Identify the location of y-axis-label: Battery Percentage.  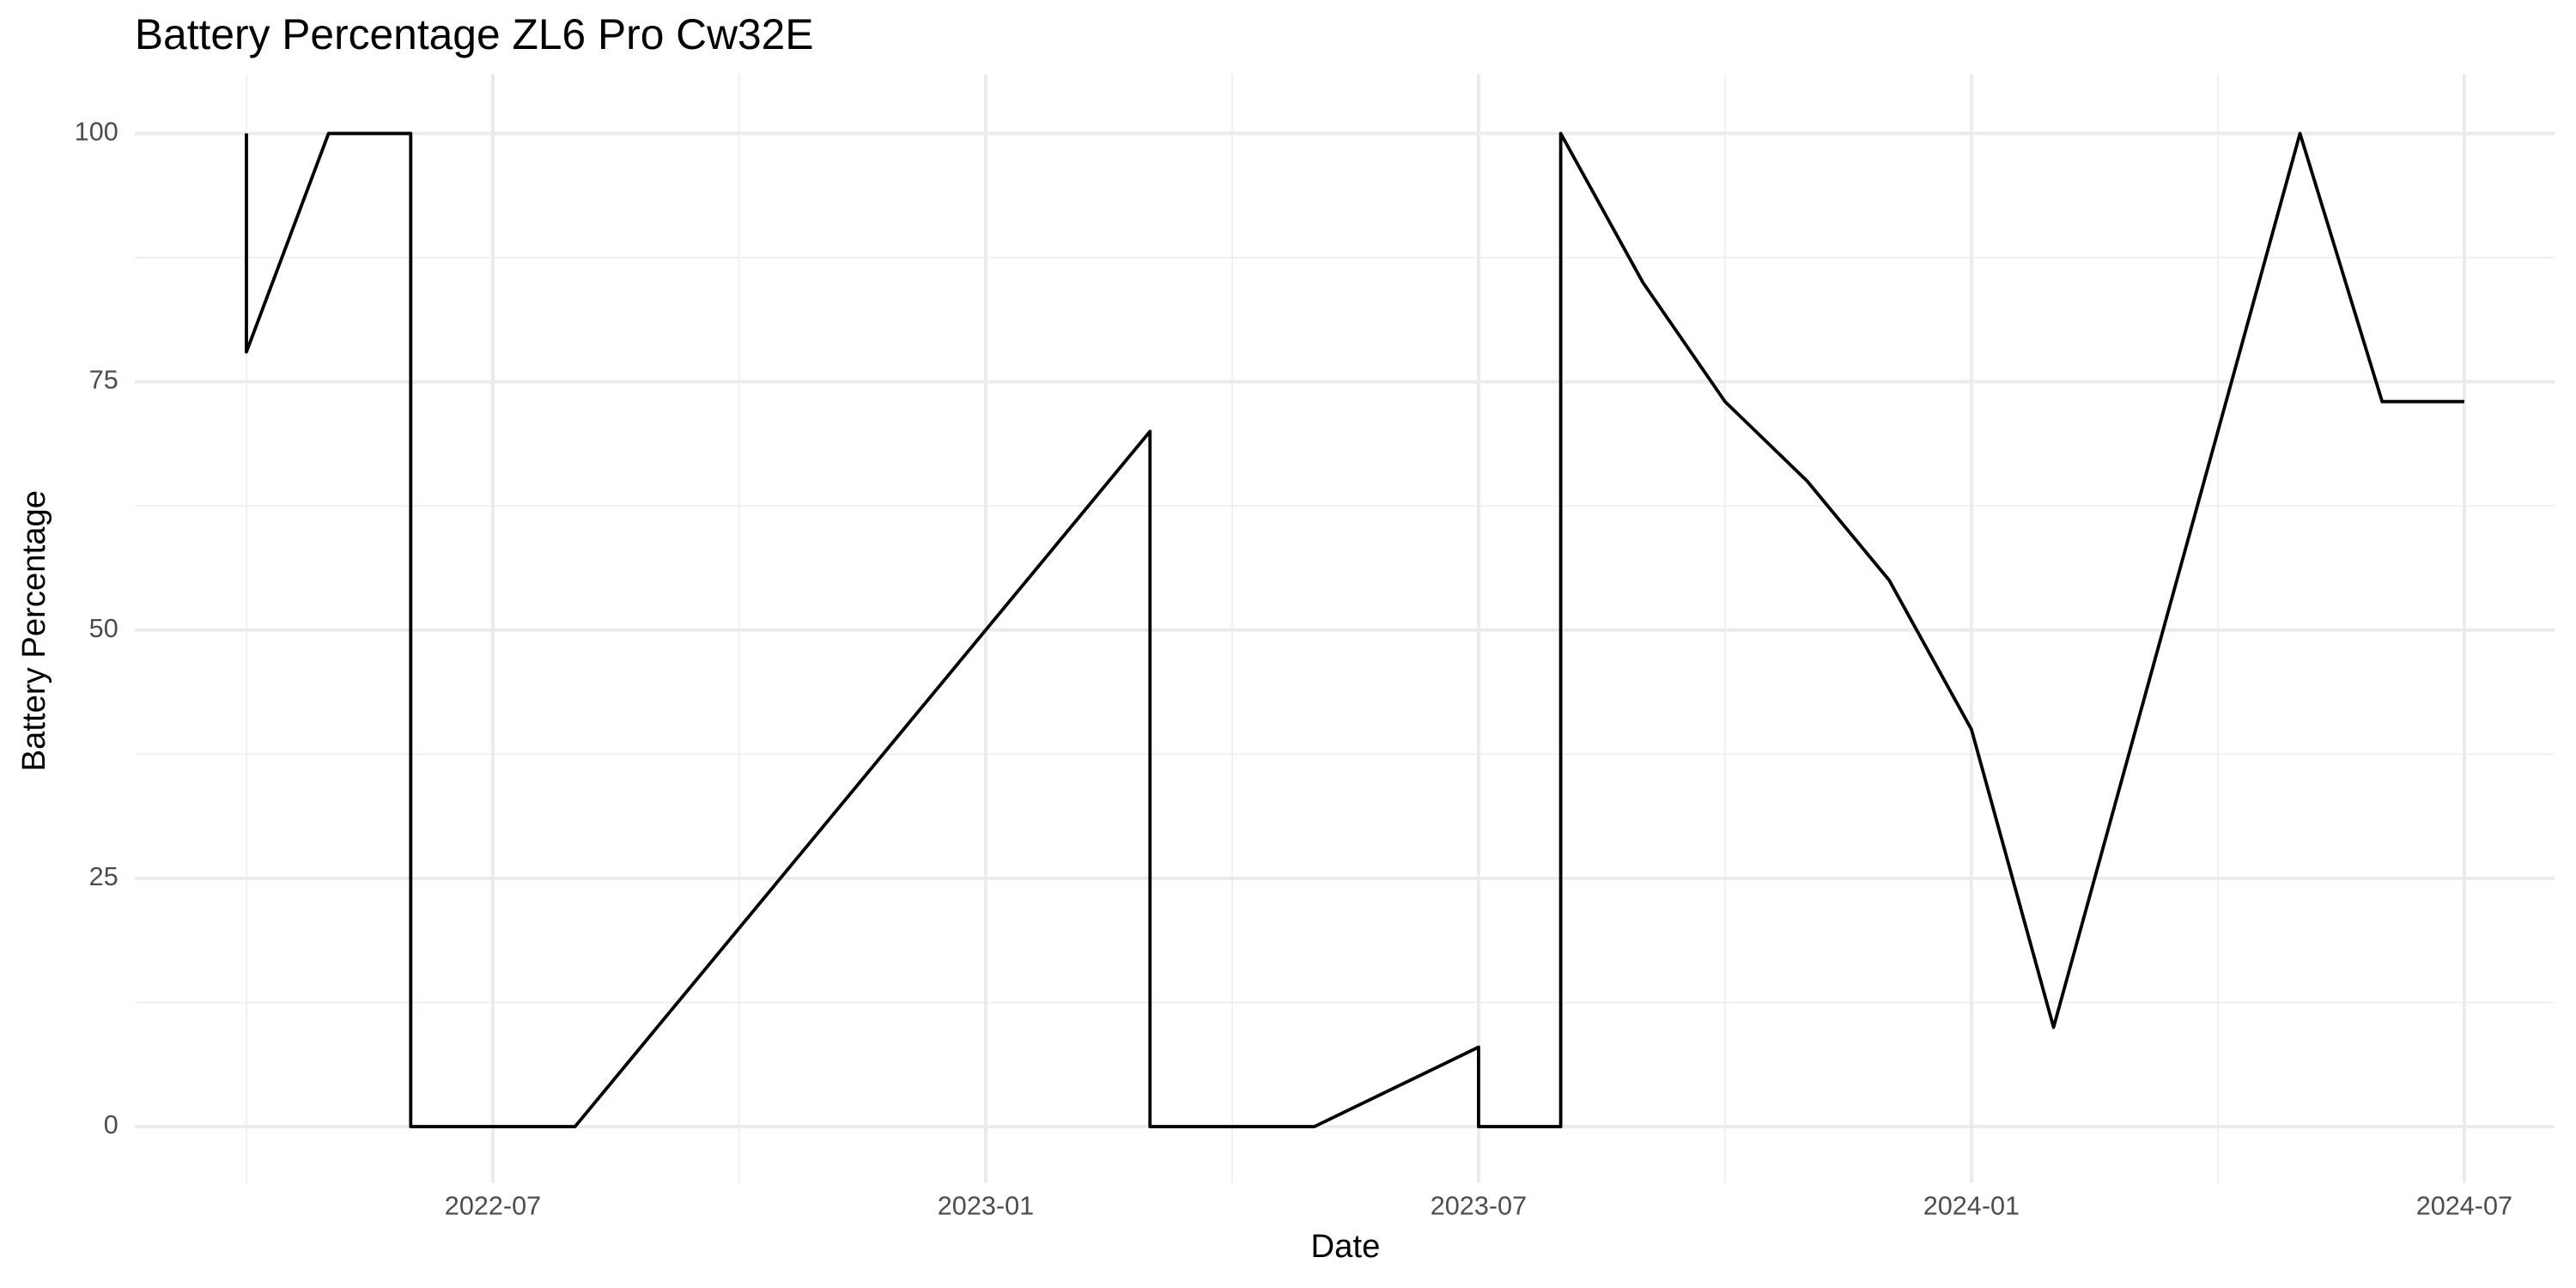
(33, 630).